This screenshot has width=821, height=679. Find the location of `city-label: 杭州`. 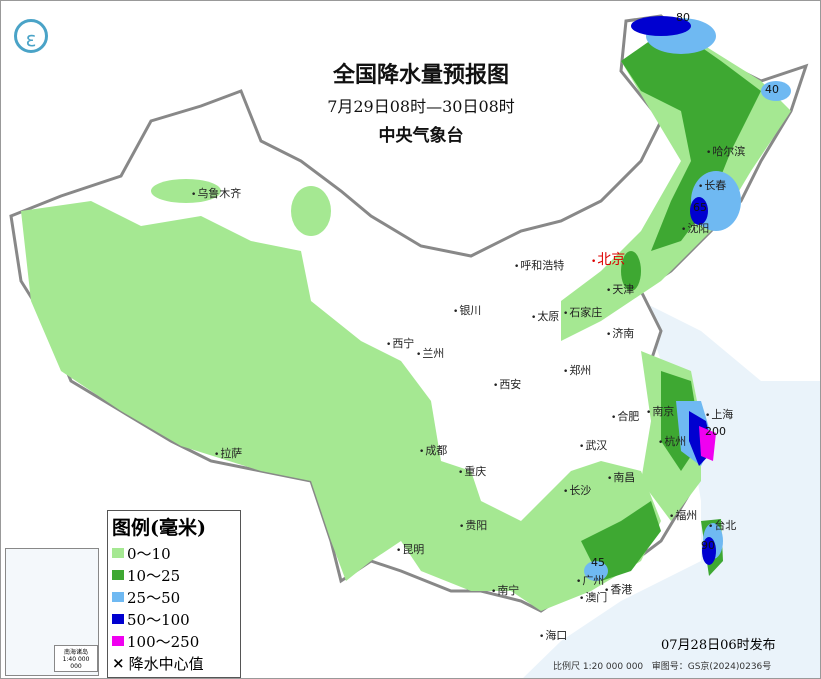

city-label: 杭州 is located at coordinates (672, 441).